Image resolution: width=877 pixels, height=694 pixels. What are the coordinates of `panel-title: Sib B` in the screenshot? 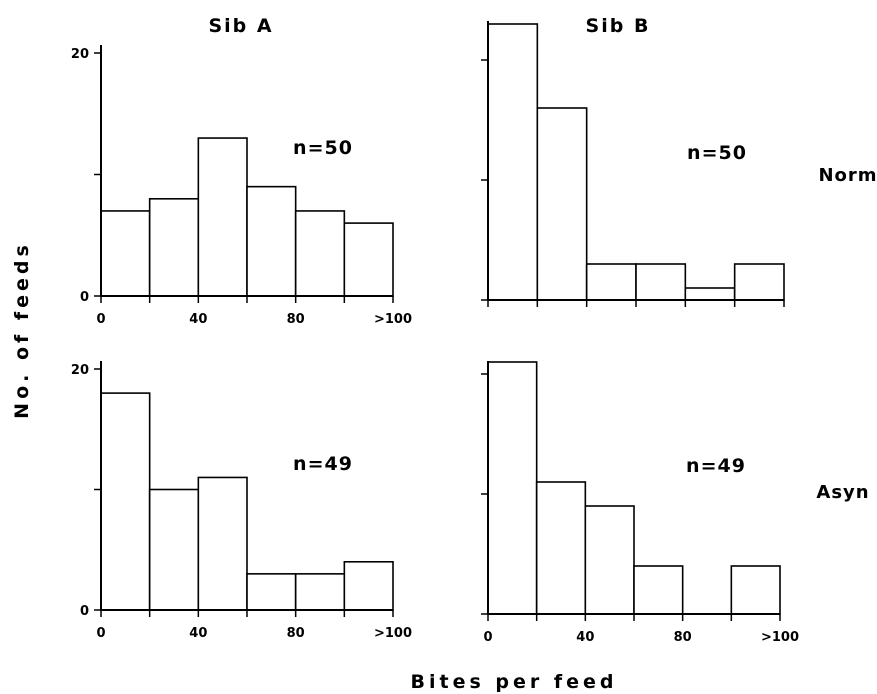 It's located at (618, 26).